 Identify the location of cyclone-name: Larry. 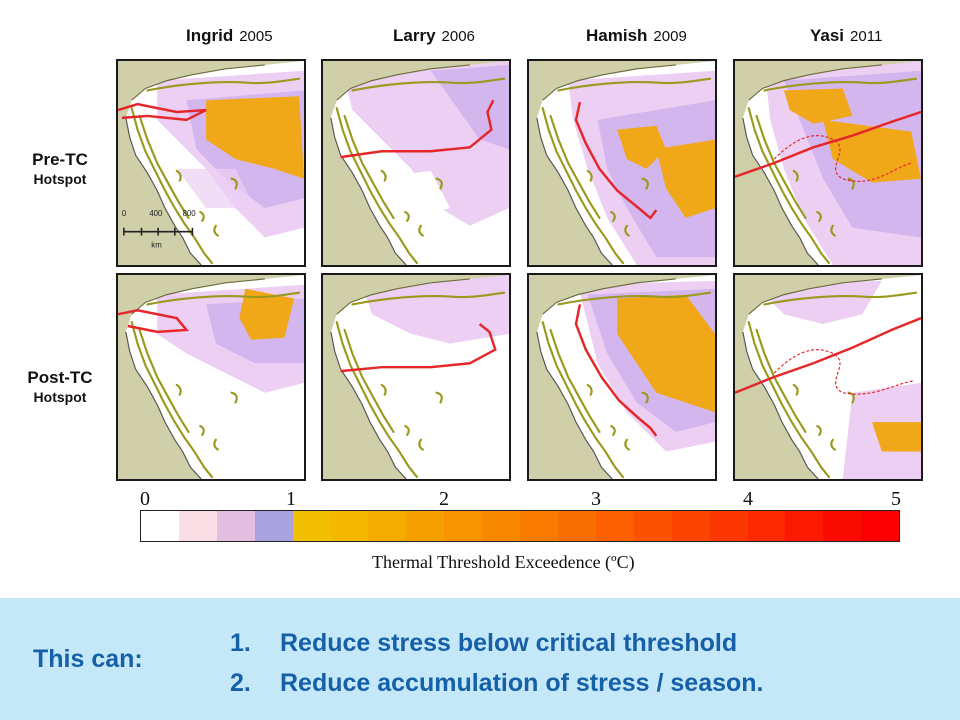
(414, 35).